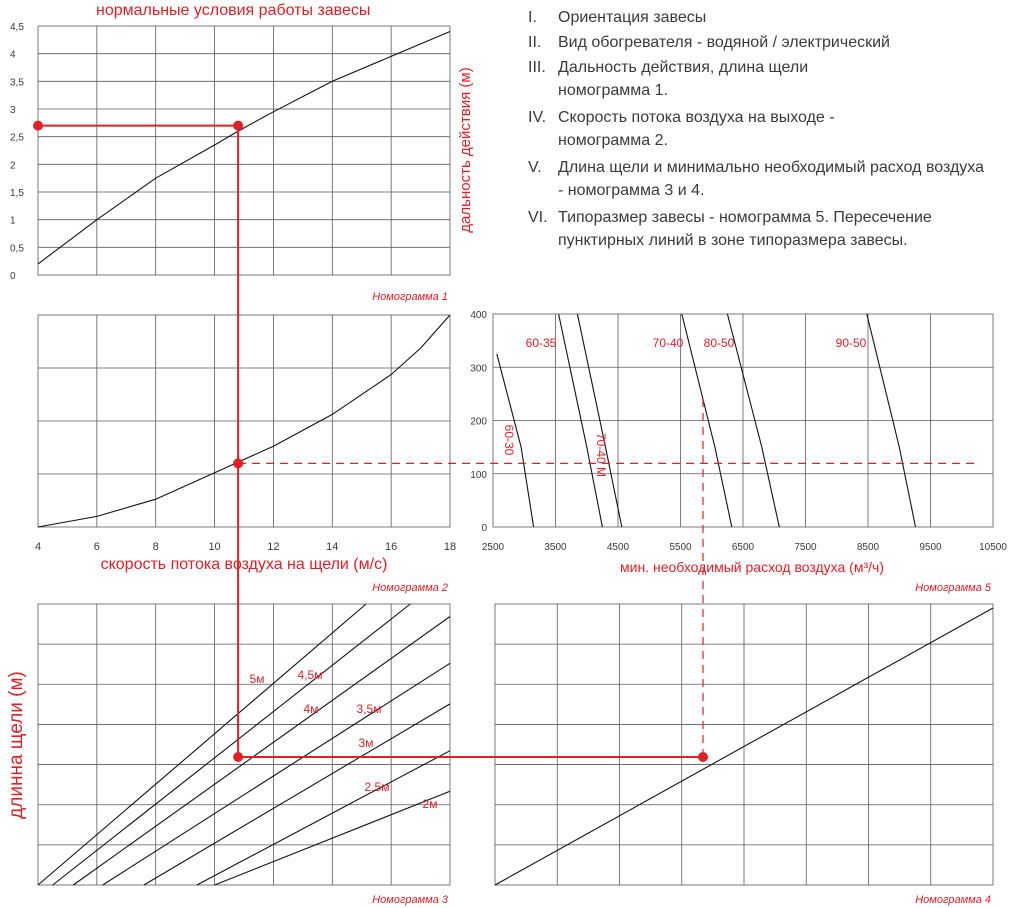 Image resolution: width=1025 pixels, height=908 pixels. I want to click on step-number: II., so click(535, 42).